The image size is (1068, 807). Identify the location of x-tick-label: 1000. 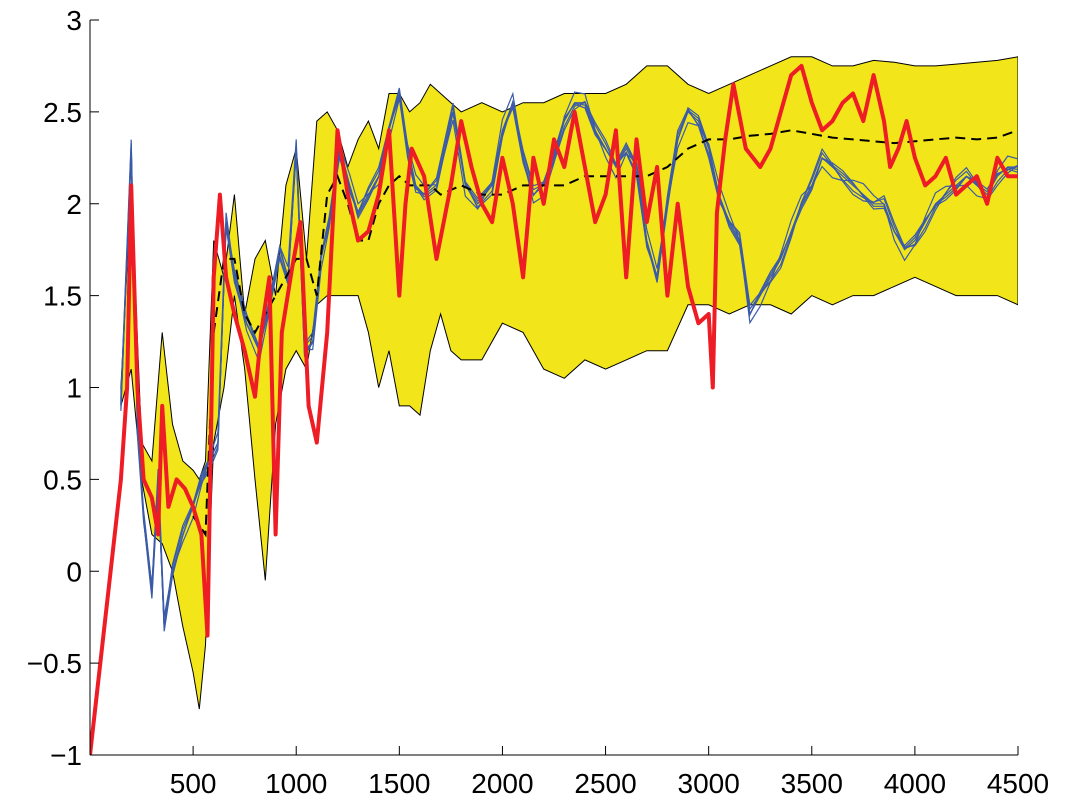
(296, 783).